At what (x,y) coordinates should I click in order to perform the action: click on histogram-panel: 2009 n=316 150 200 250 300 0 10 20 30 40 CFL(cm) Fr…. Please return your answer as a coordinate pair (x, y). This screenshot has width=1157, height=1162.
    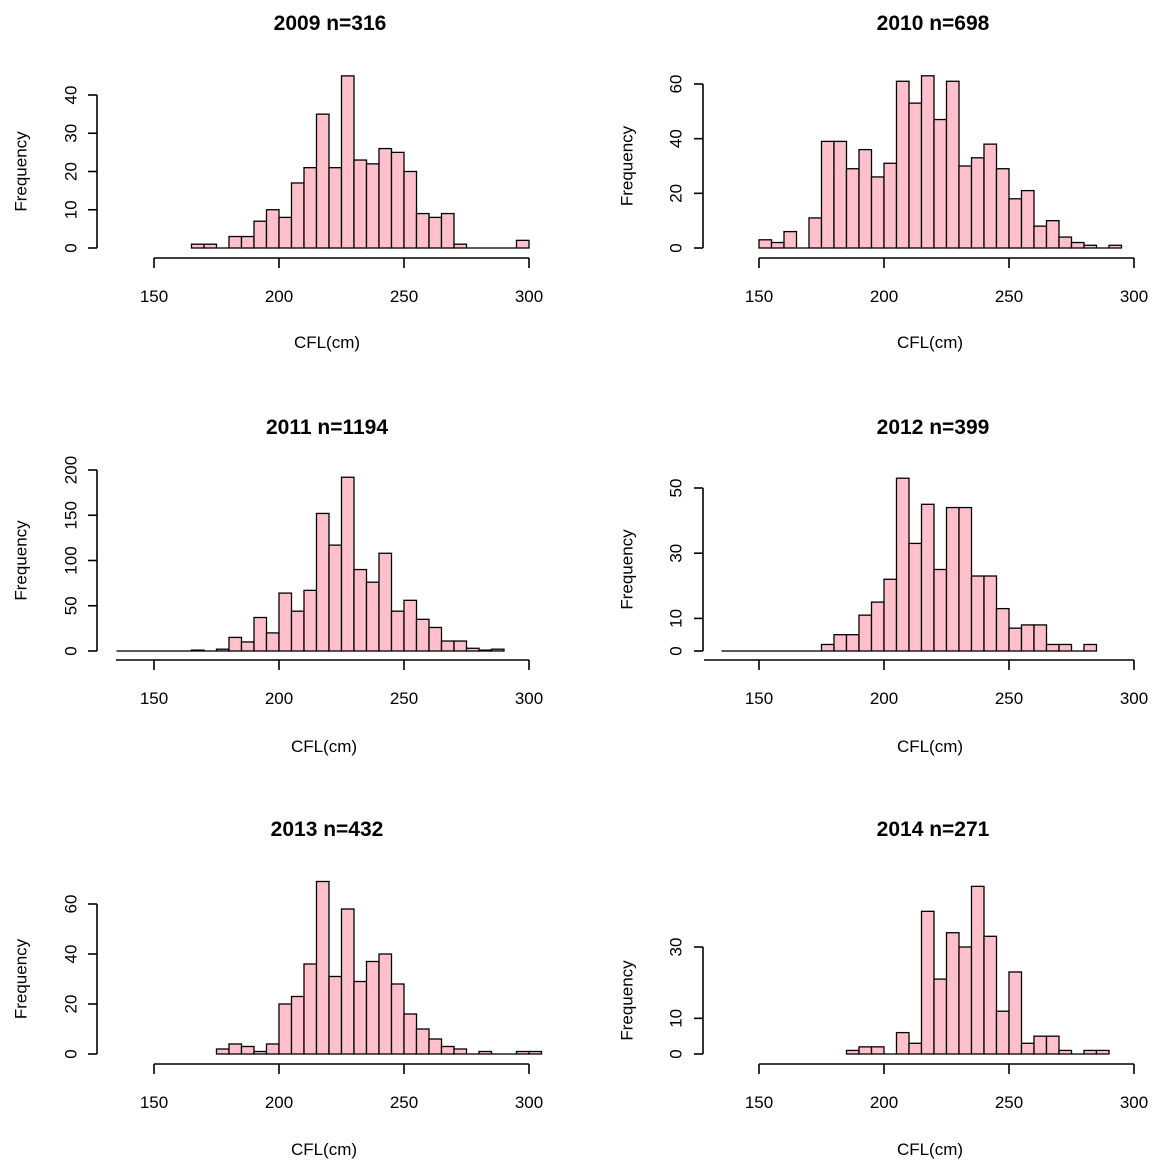
    Looking at the image, I should click on (277, 182).